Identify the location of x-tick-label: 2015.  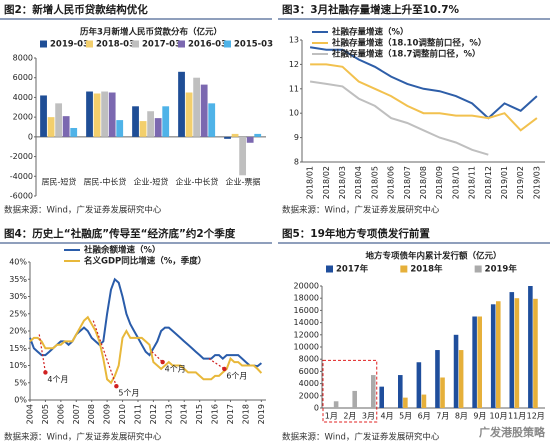
(199, 414).